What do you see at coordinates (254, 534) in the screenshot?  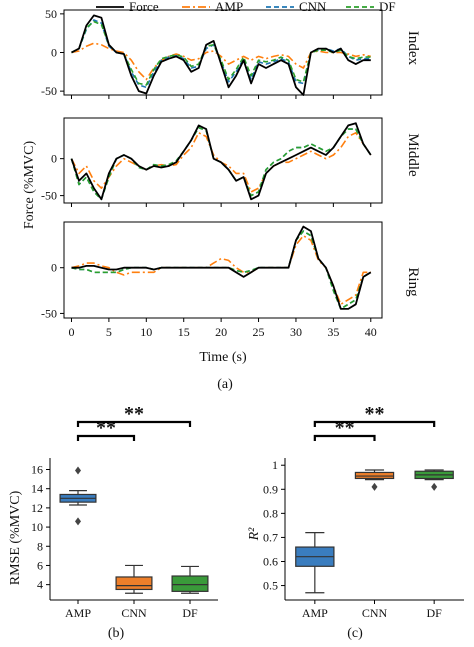 I see `r2-y-axis-title: R²` at bounding box center [254, 534].